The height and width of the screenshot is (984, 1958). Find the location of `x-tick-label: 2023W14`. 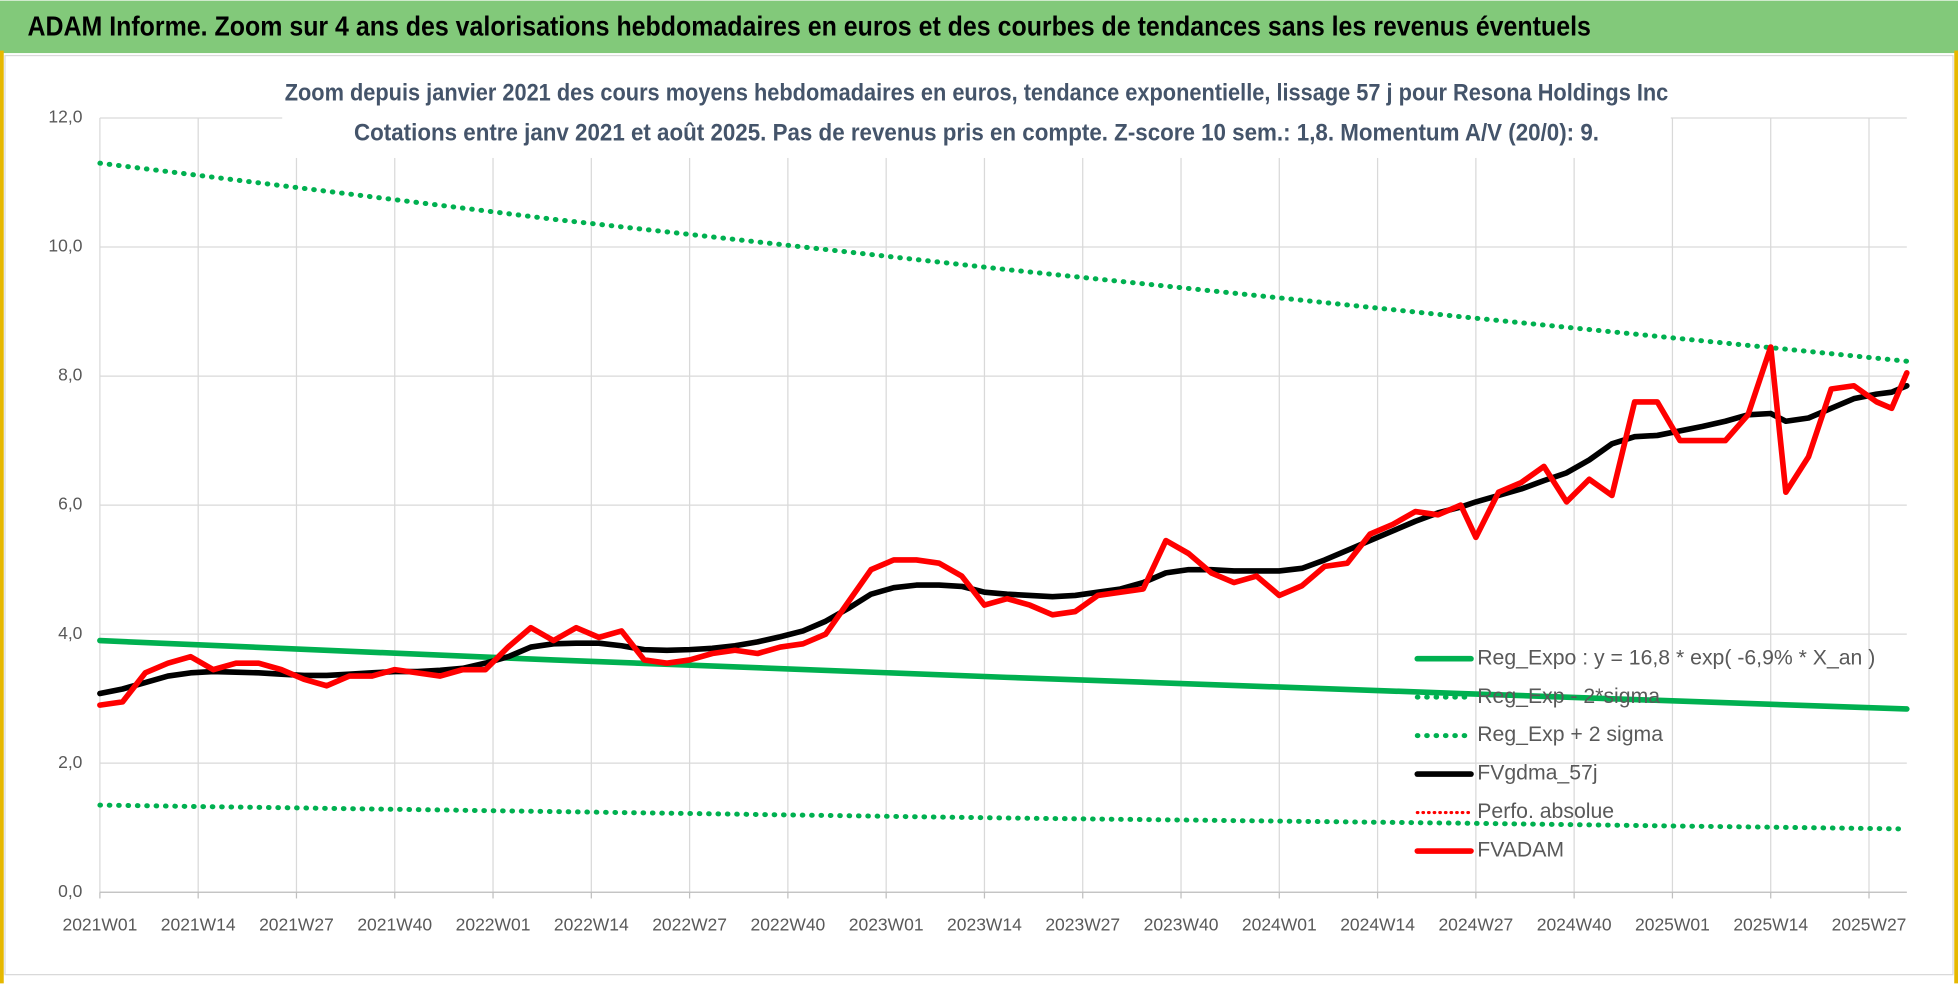

x-tick-label: 2023W14 is located at coordinates (984, 925).